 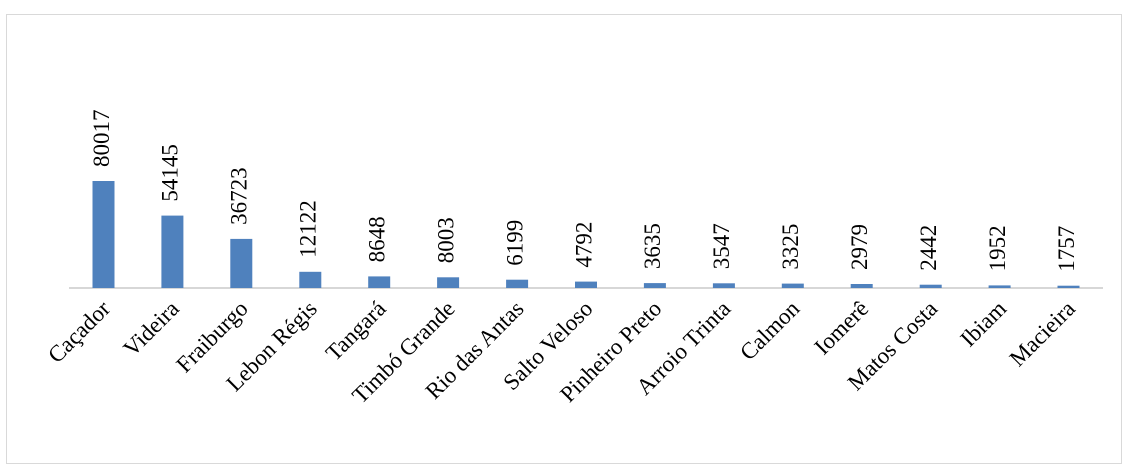 I want to click on category-label: Caçador, so click(x=79, y=332).